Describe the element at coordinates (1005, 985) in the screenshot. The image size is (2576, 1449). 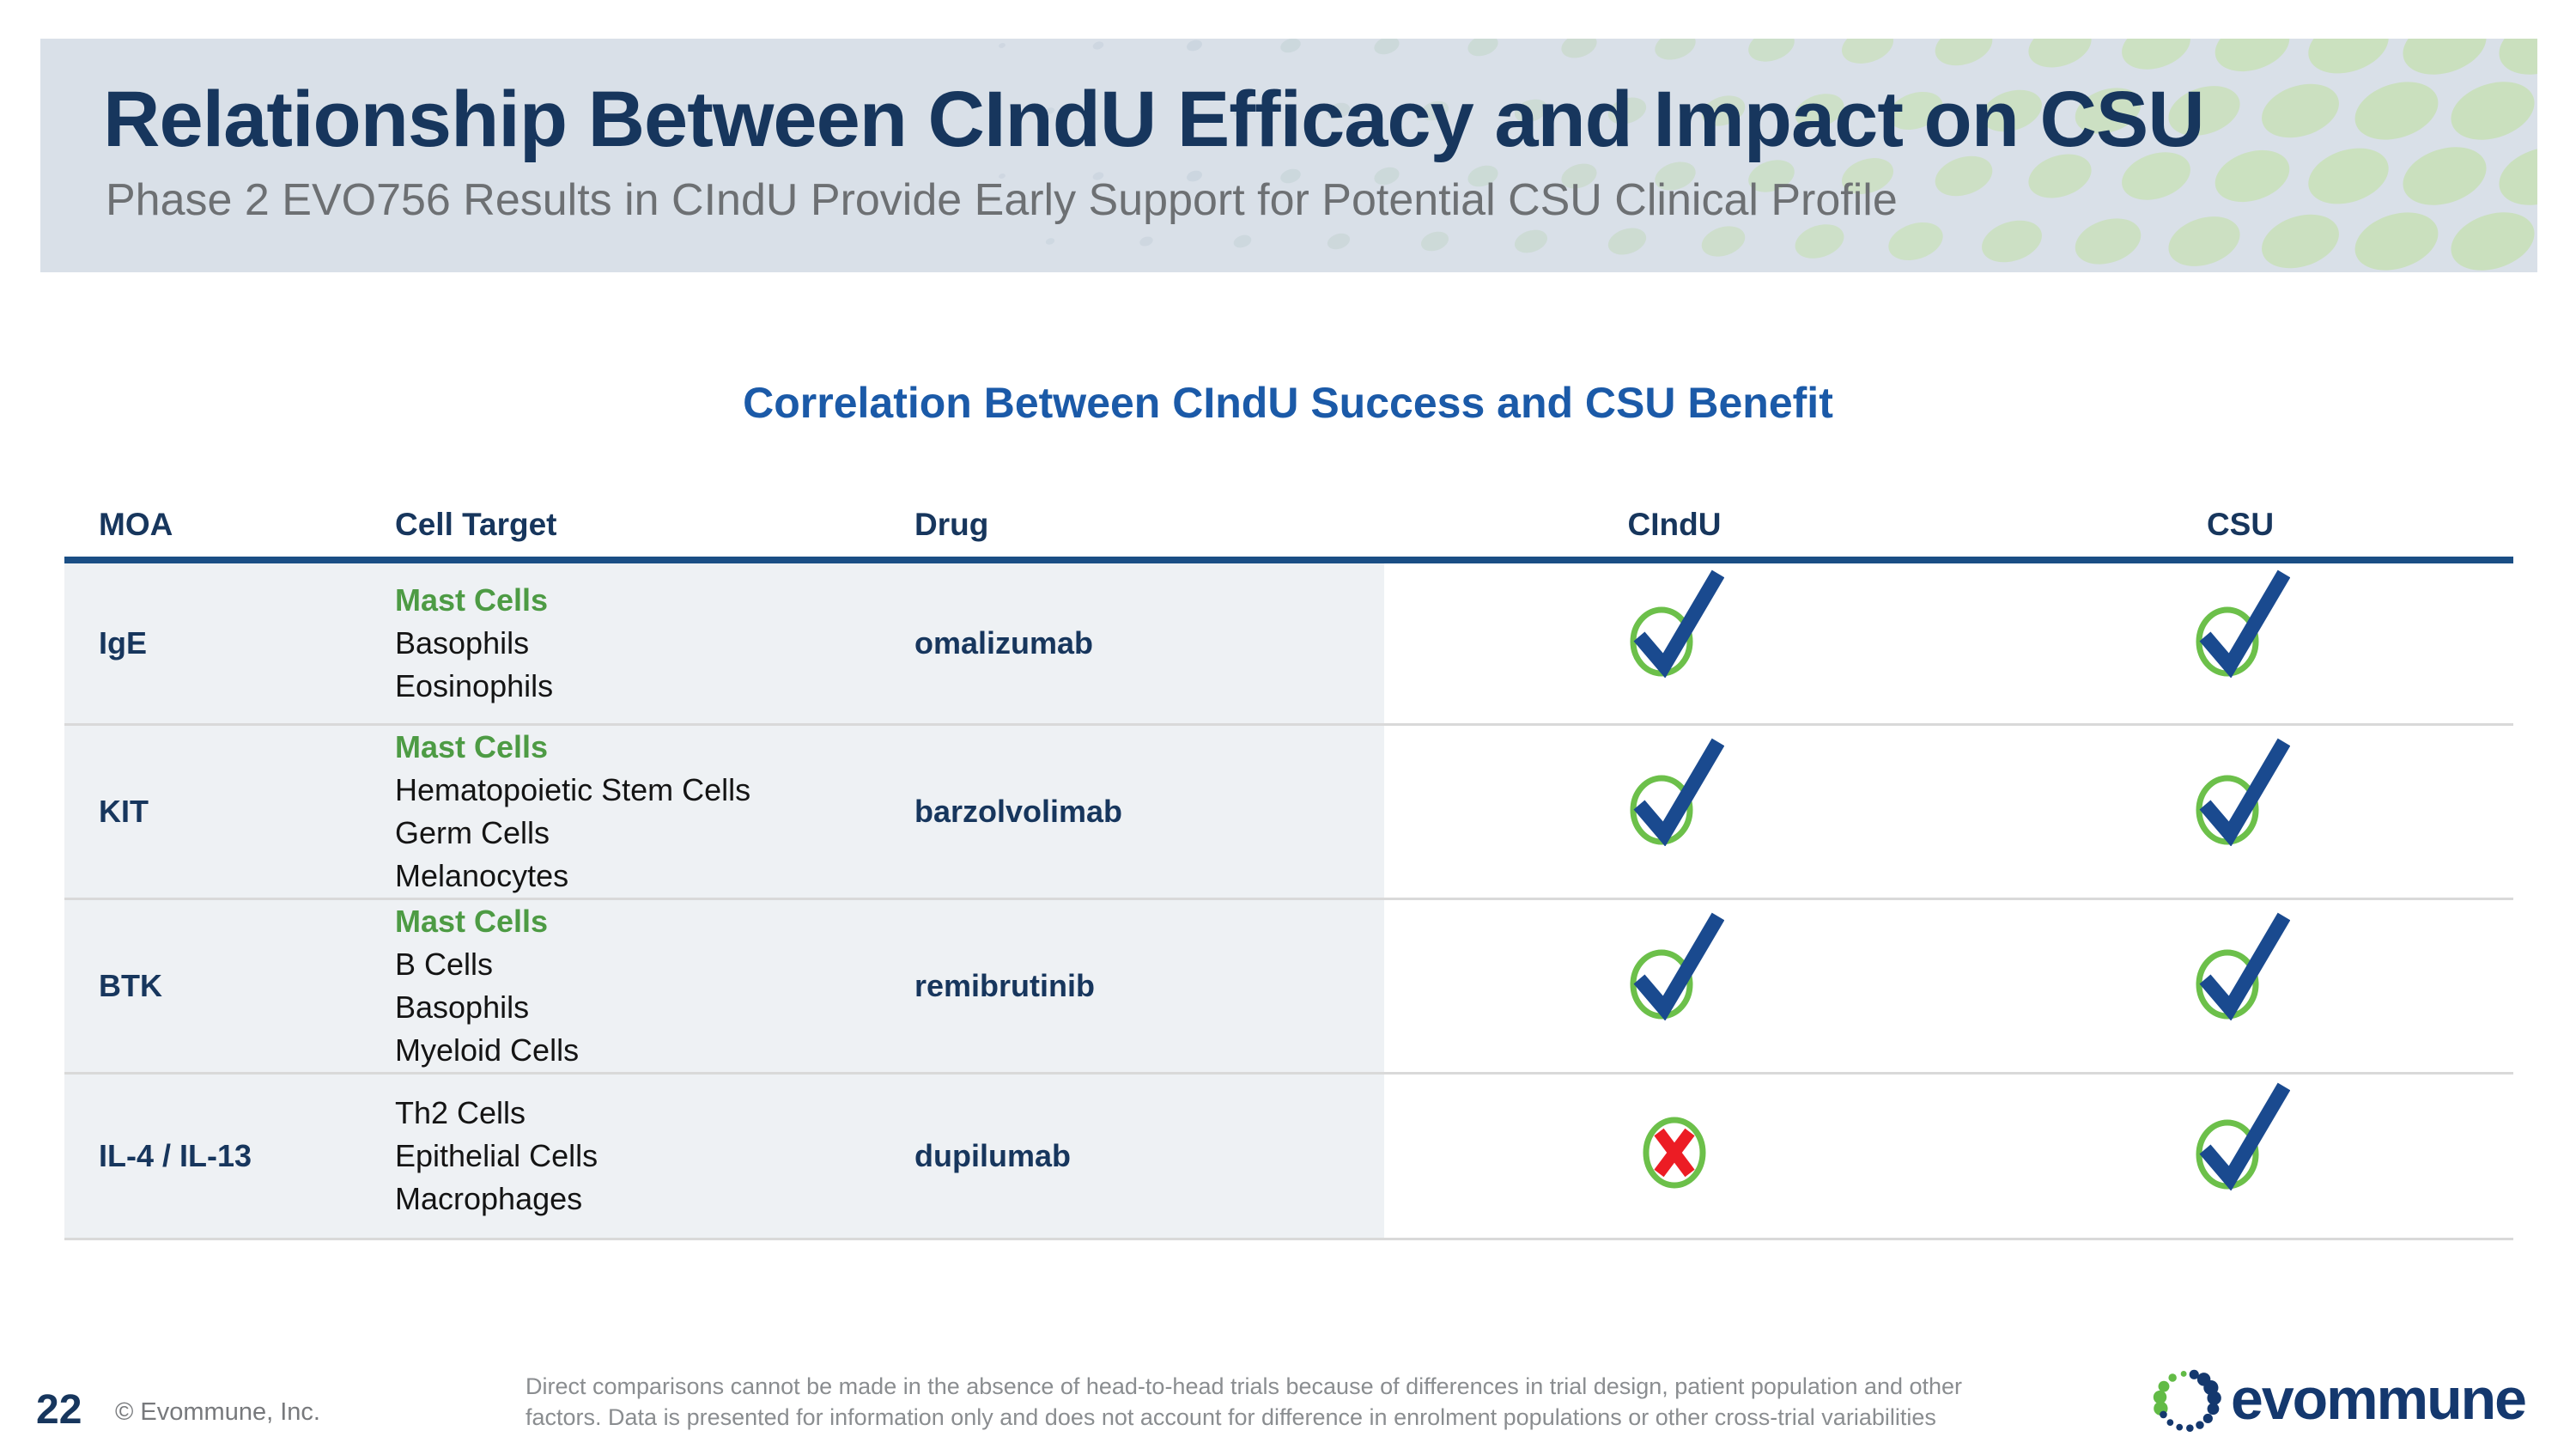
I see `drug-value: remibrutinib` at that location.